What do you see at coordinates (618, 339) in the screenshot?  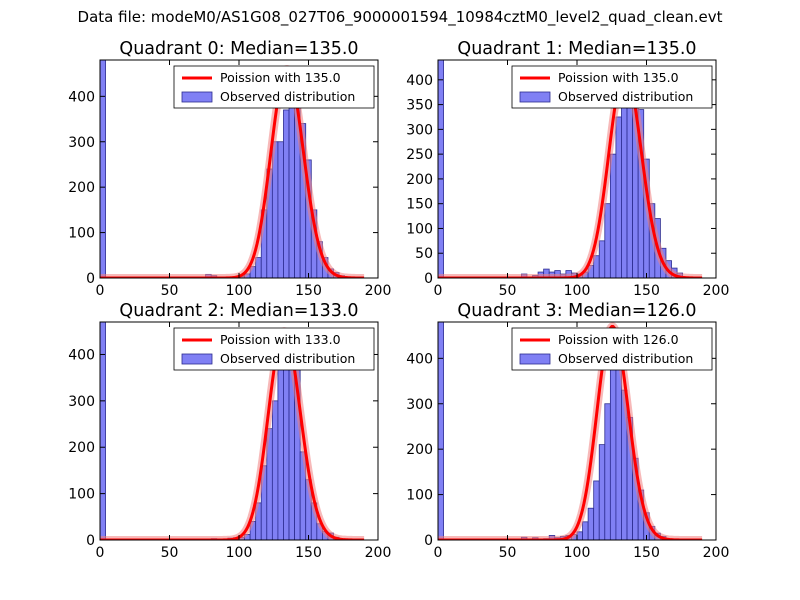 I see `legend-label-poisson: Poission with 126.0` at bounding box center [618, 339].